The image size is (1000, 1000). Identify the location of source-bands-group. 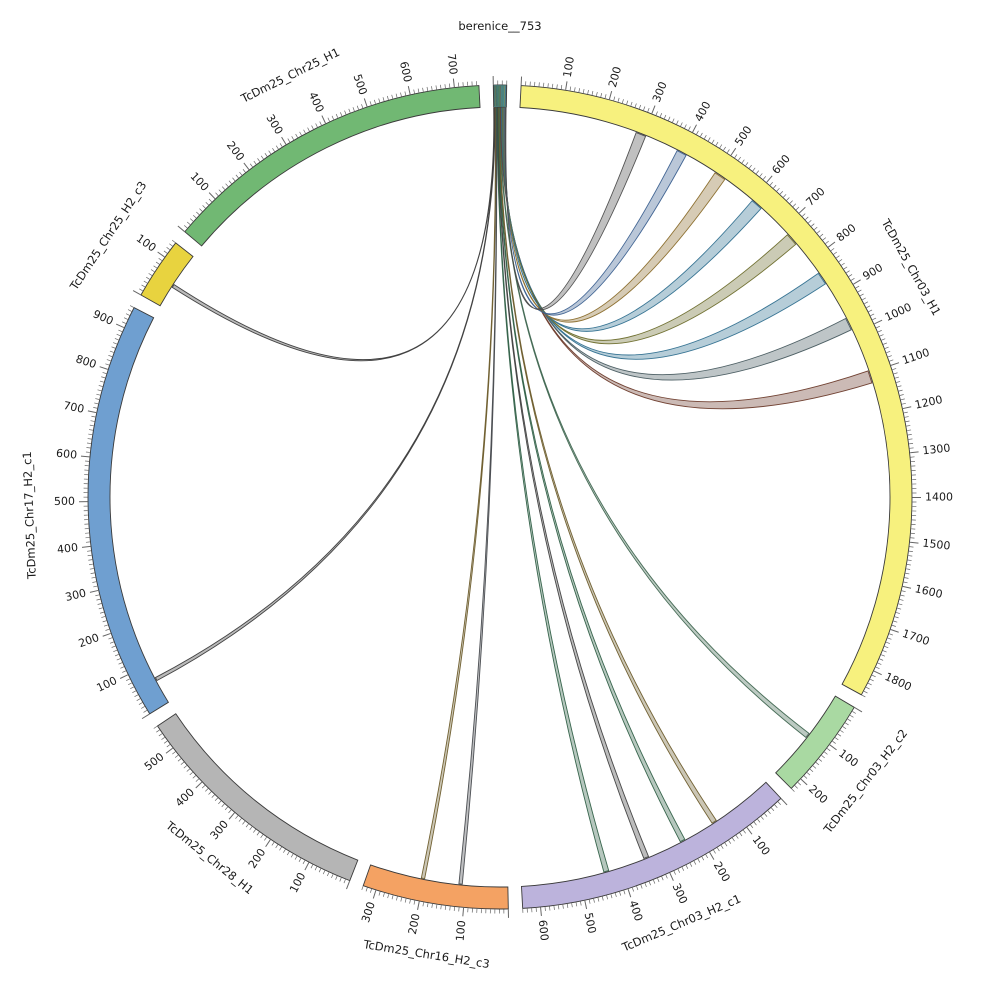
(500, 96).